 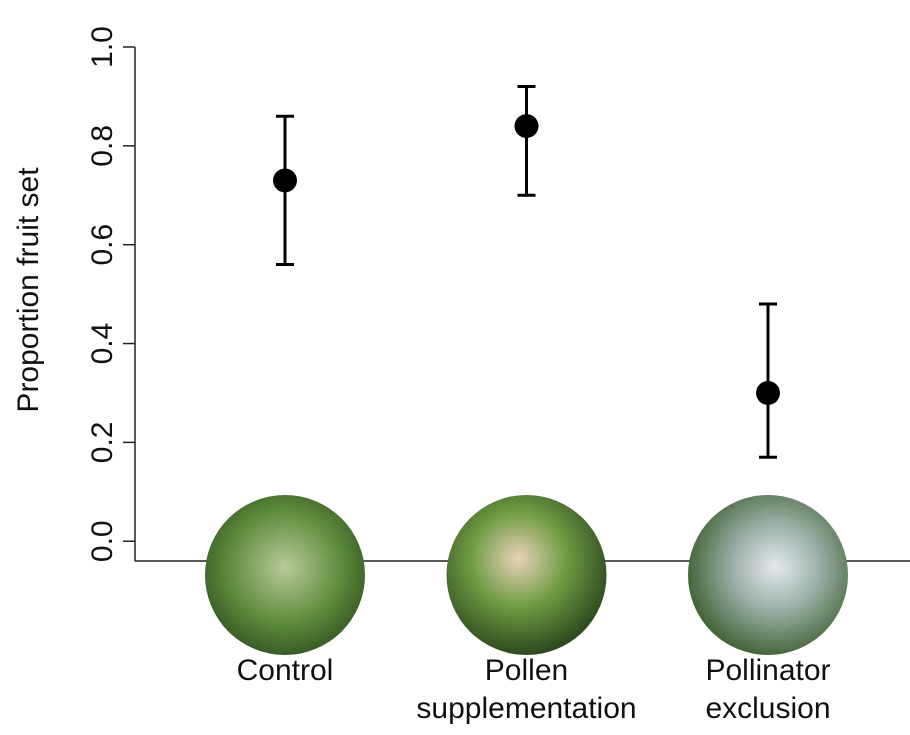 I want to click on y-tick-label: 1.0, so click(x=102, y=47).